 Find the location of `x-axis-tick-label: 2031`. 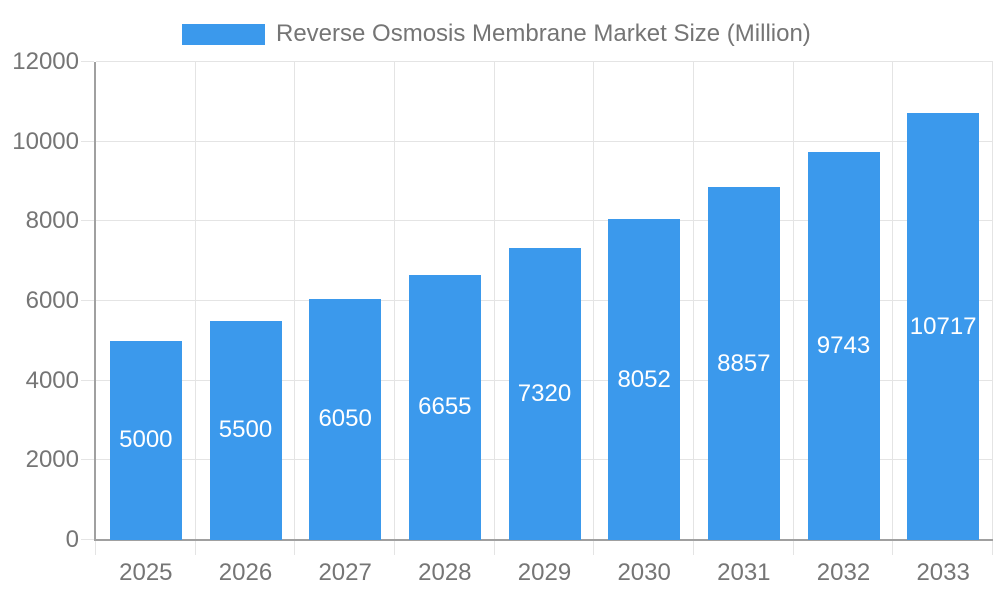

x-axis-tick-label: 2031 is located at coordinates (744, 572).